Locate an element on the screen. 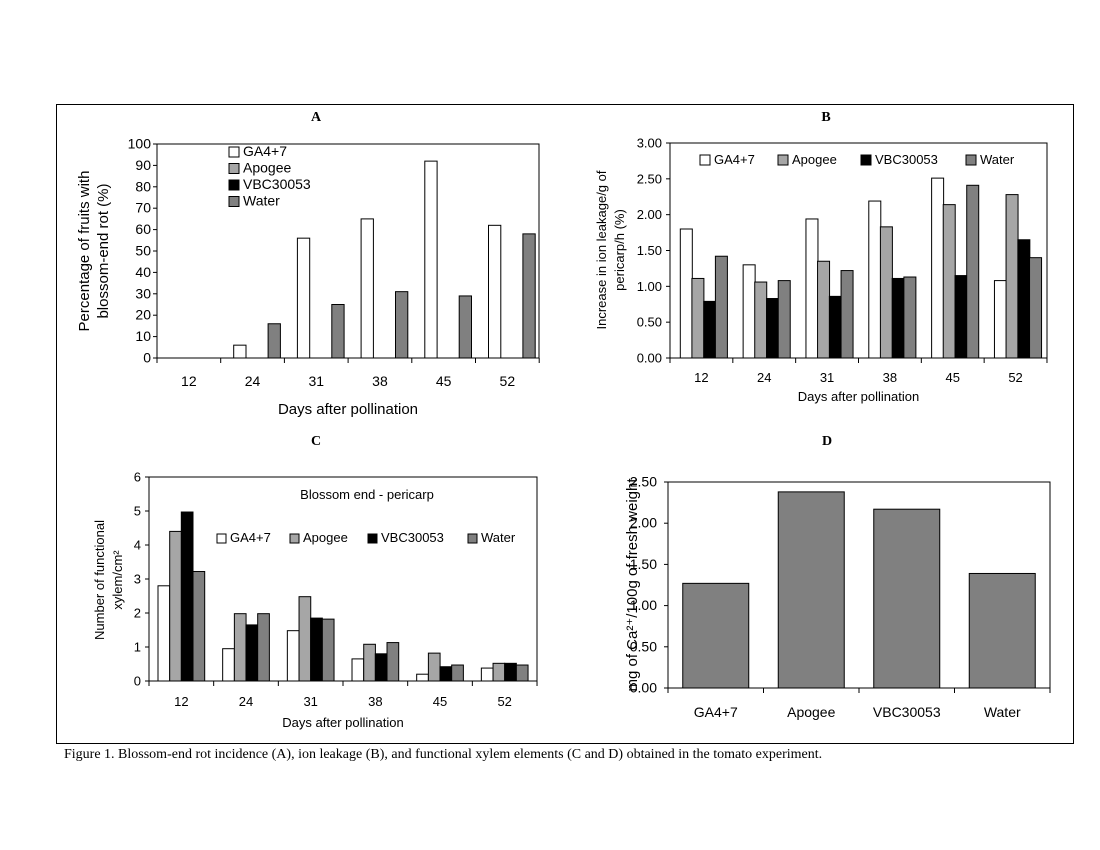 This screenshot has width=1100, height=850. y-tick-label: 3 is located at coordinates (137, 579).